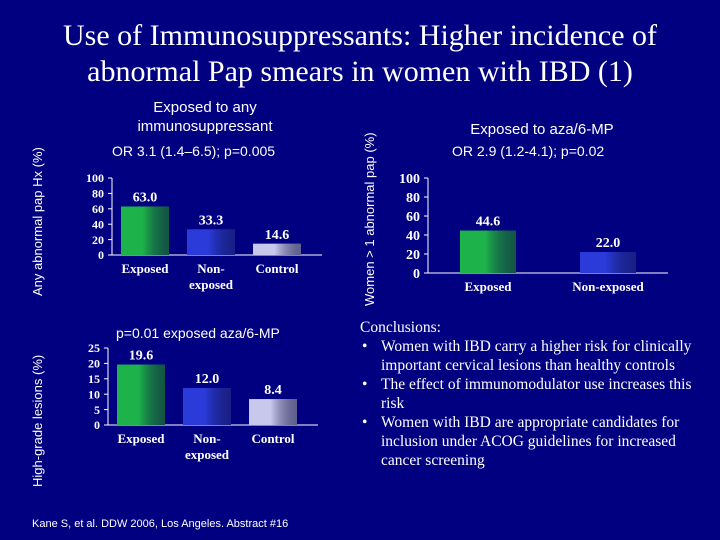 The image size is (720, 540). What do you see at coordinates (37, 420) in the screenshot?
I see `chart3-ylabel: High-grade lesions (%)` at bounding box center [37, 420].